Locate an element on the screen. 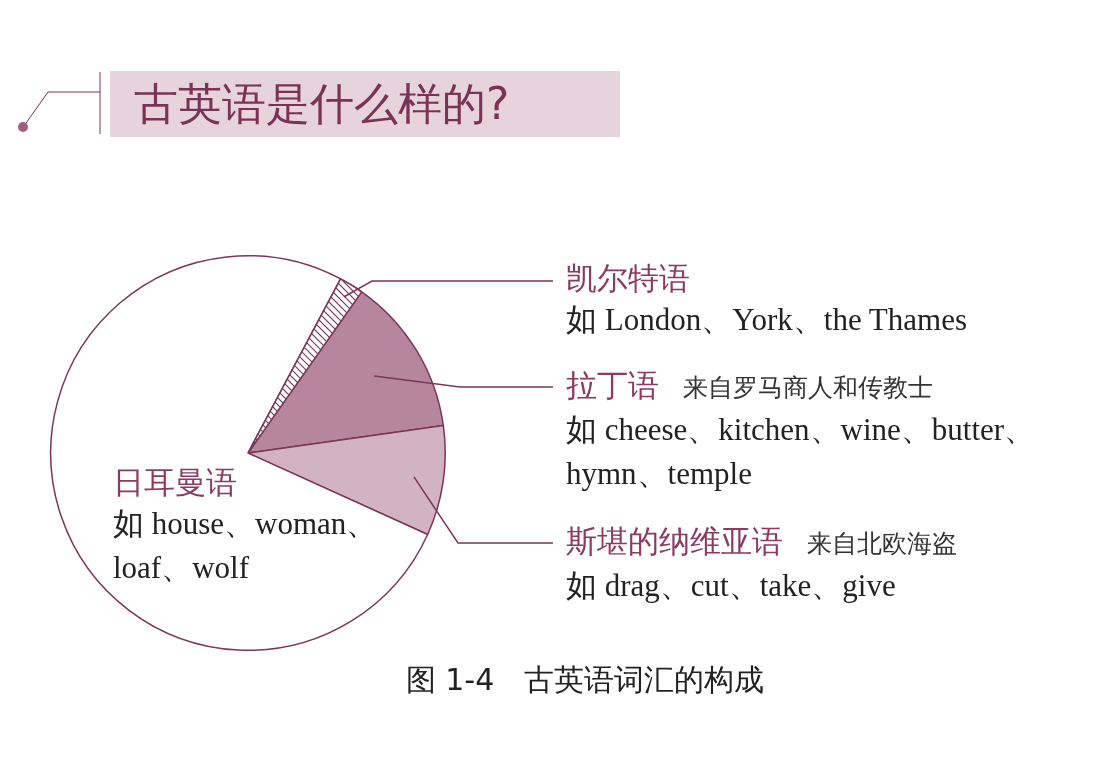 The image size is (1110, 759). slice-label: 日耳曼语 is located at coordinates (175, 482).